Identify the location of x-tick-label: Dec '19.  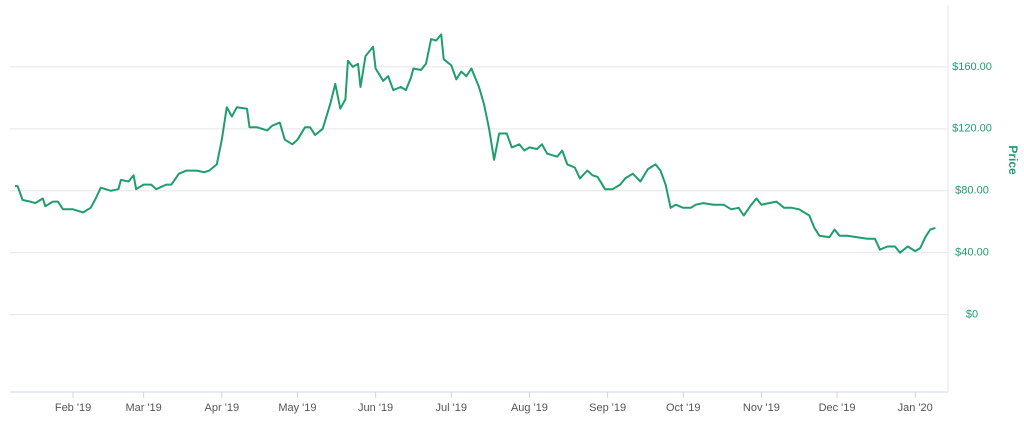
(837, 408).